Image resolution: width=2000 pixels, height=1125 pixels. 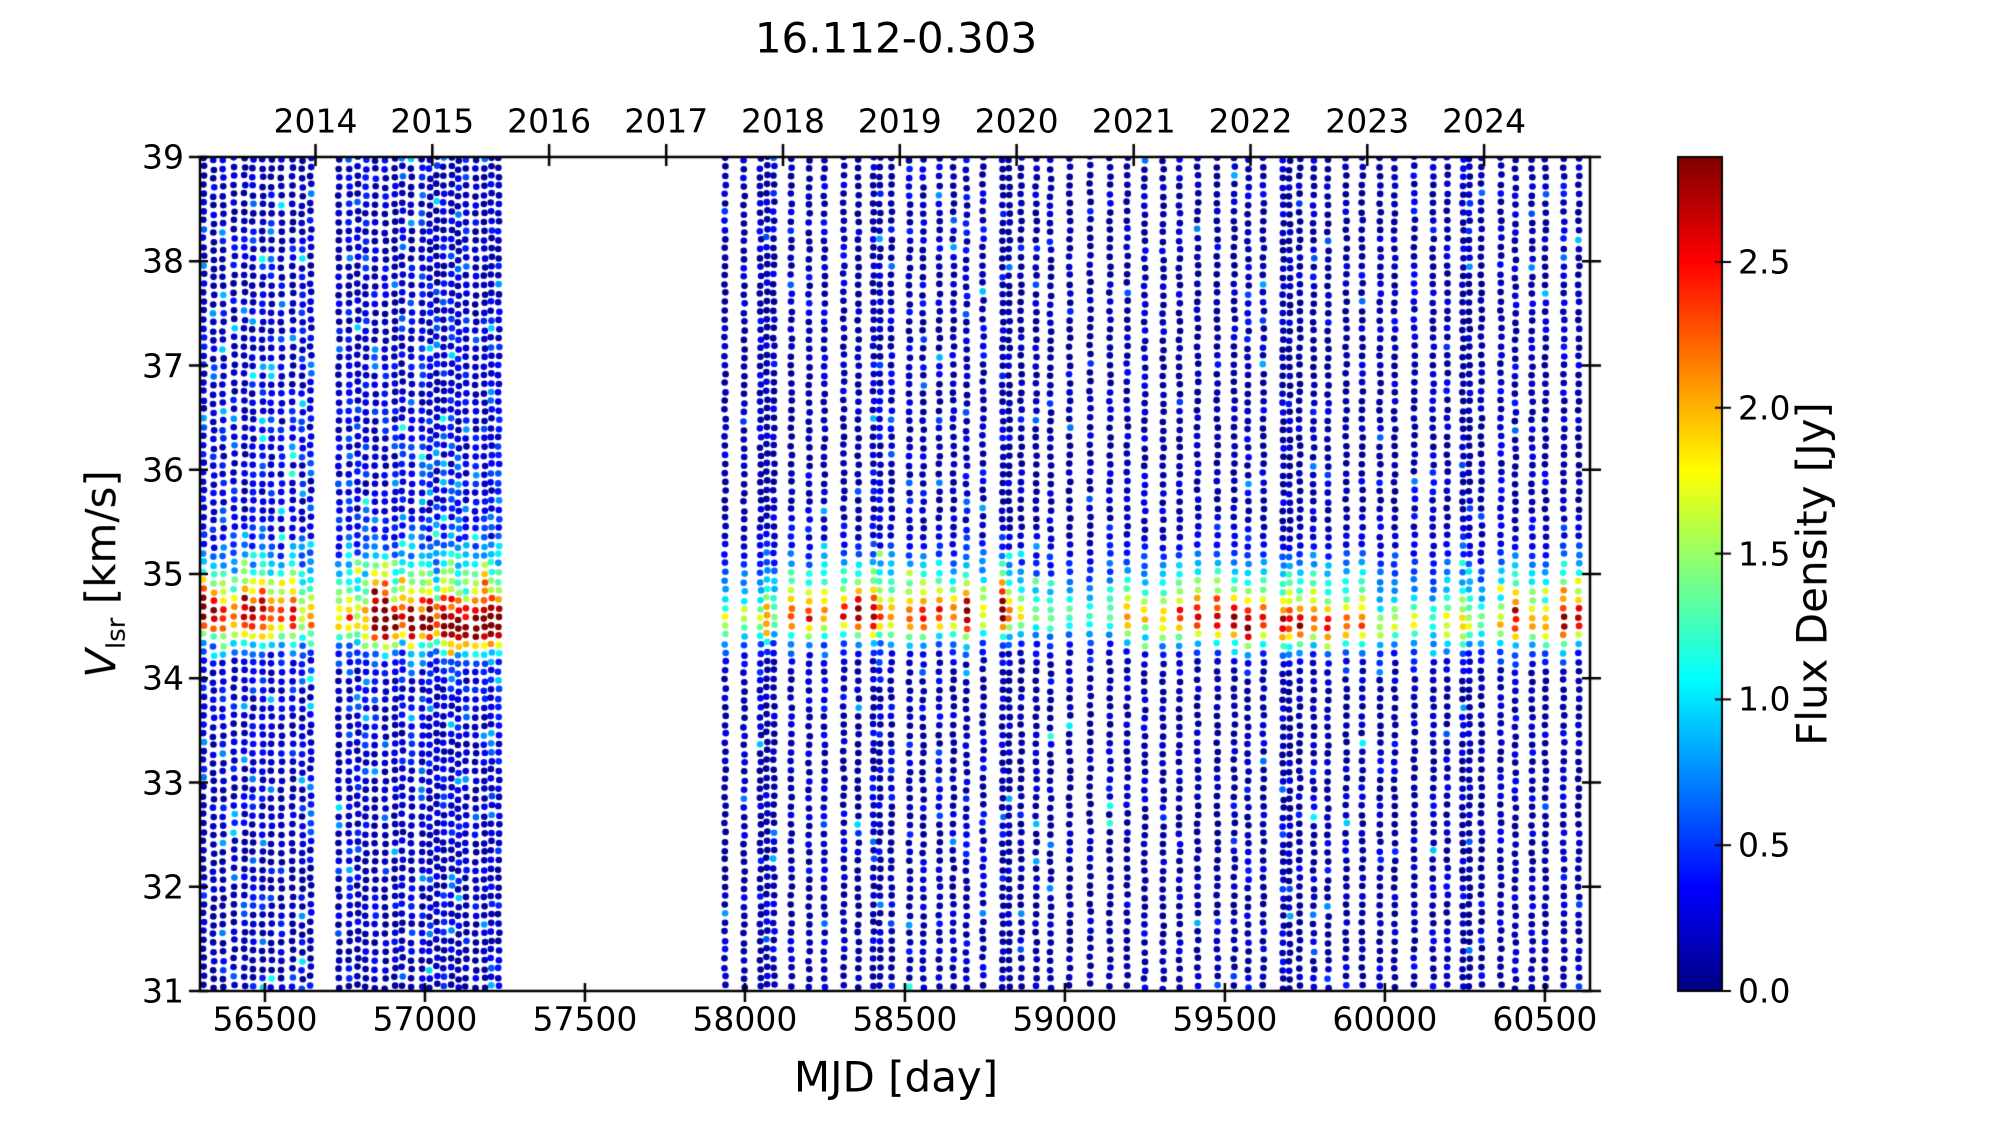 What do you see at coordinates (1764, 845) in the screenshot?
I see `colorbar-tick-label: 0.5` at bounding box center [1764, 845].